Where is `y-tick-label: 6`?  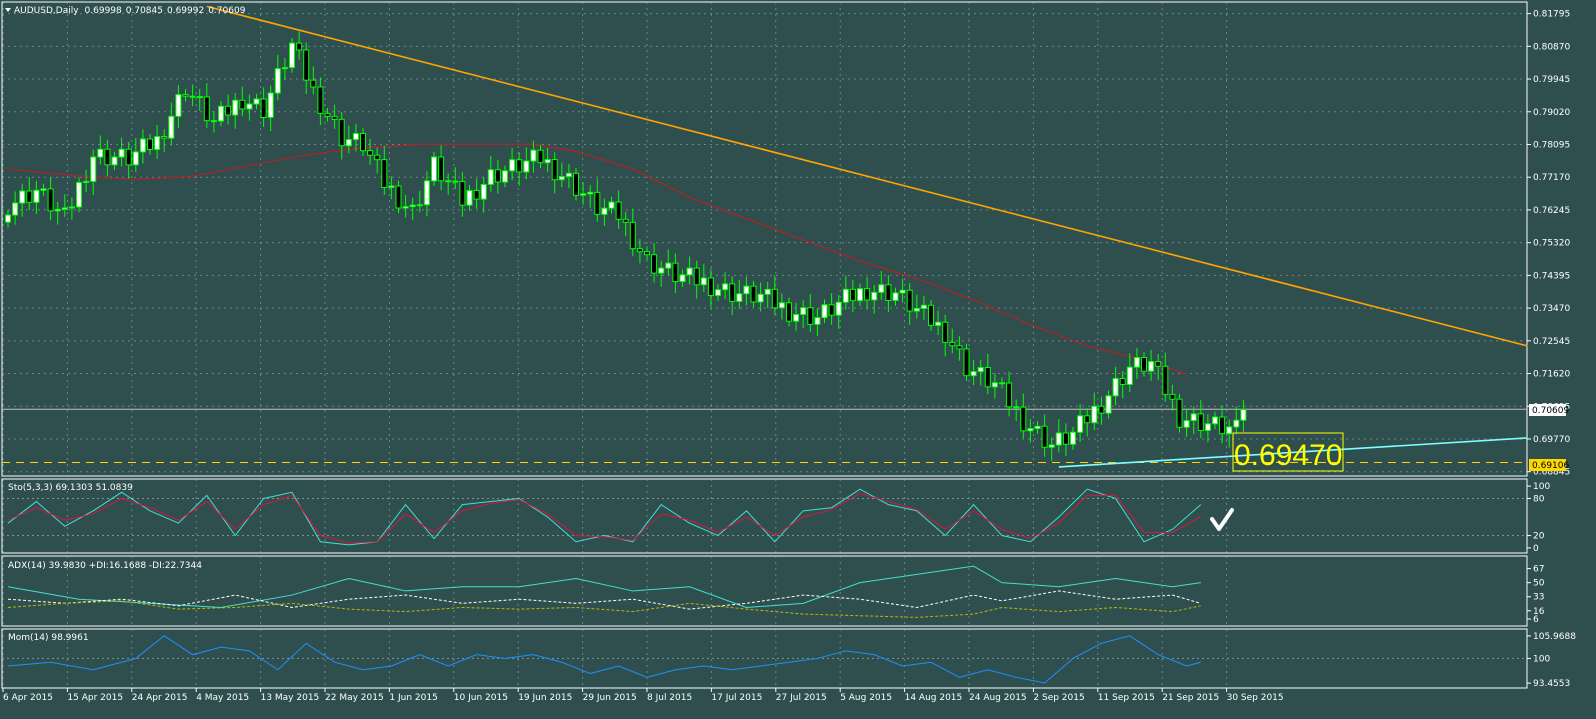
y-tick-label: 6 is located at coordinates (1536, 620).